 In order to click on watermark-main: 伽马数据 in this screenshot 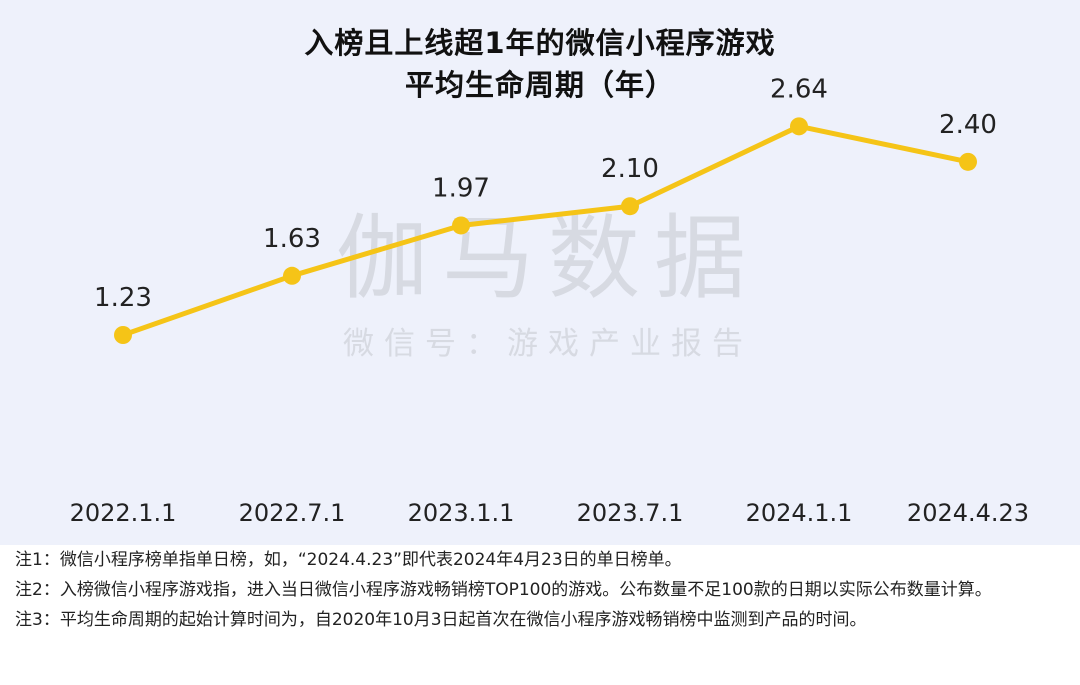, I will do `click(548, 258)`.